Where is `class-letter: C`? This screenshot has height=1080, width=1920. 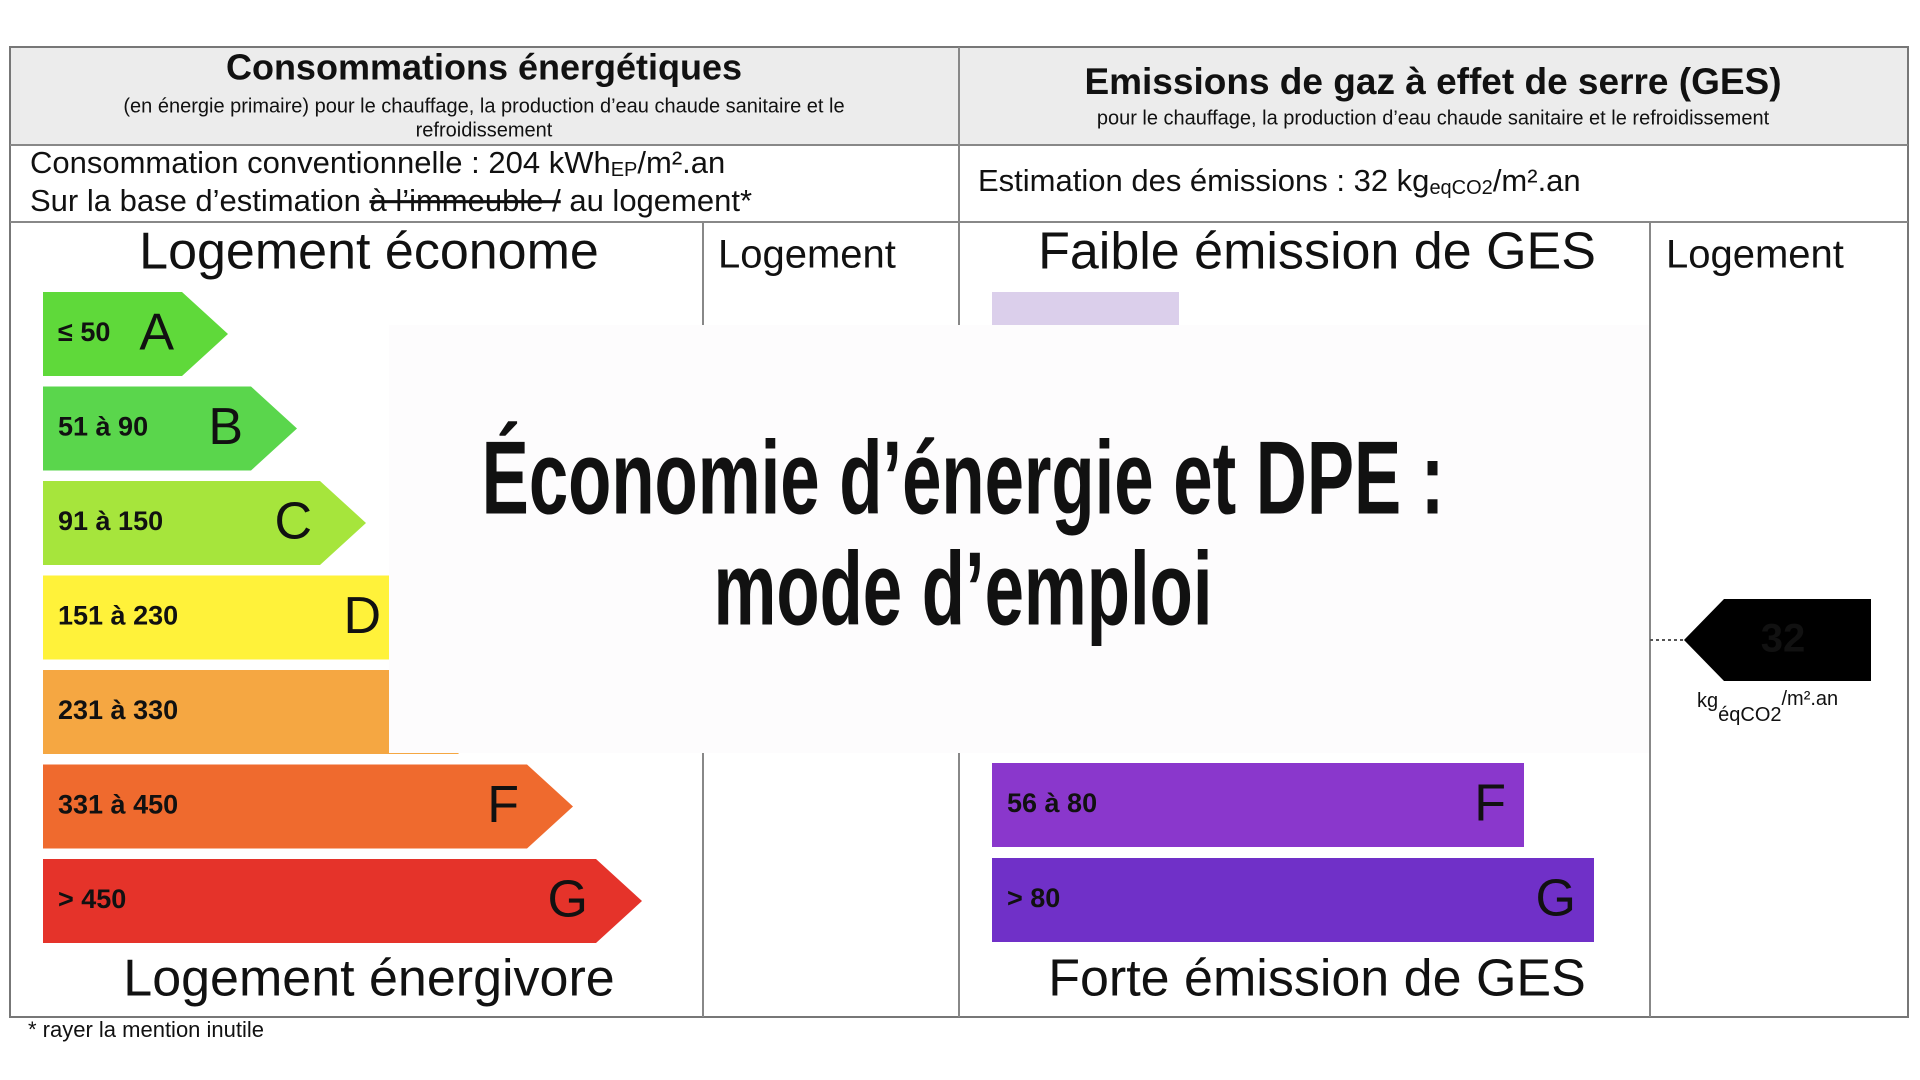
class-letter: C is located at coordinates (293, 522).